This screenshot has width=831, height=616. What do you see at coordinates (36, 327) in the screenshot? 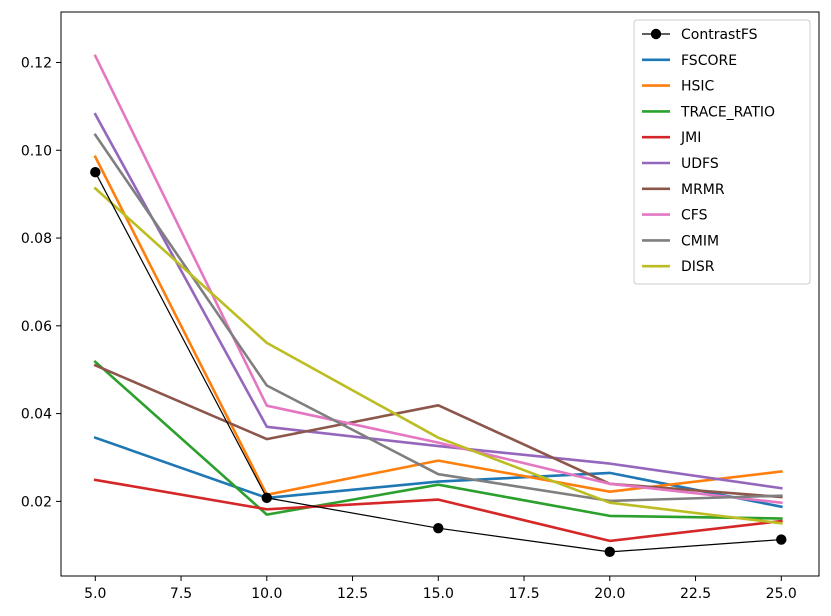
I see `y-tick-label: 0.06` at bounding box center [36, 327].